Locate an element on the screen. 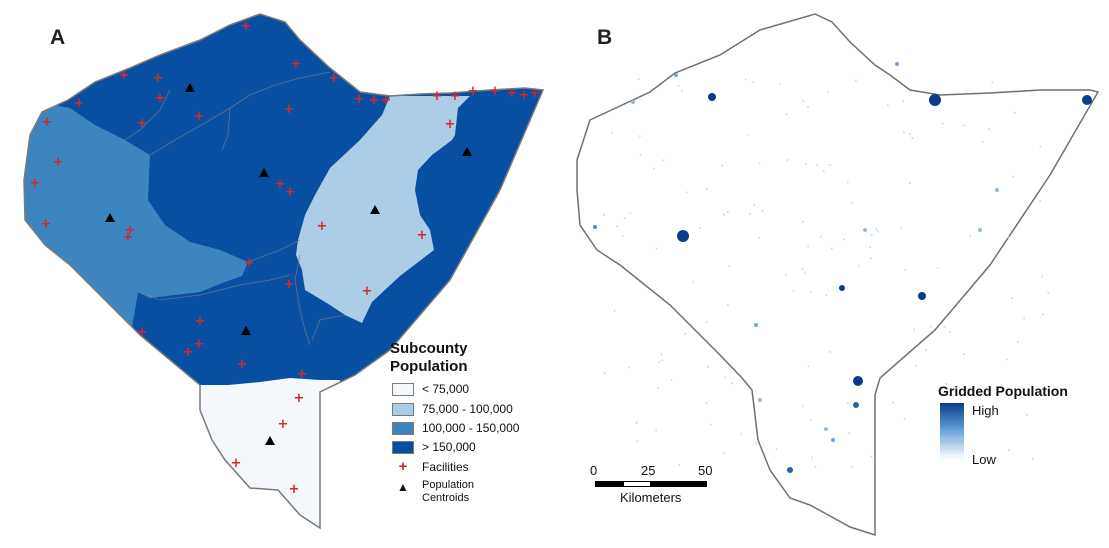 This screenshot has width=1109, height=548. gridded-legend-low: Low is located at coordinates (984, 459).